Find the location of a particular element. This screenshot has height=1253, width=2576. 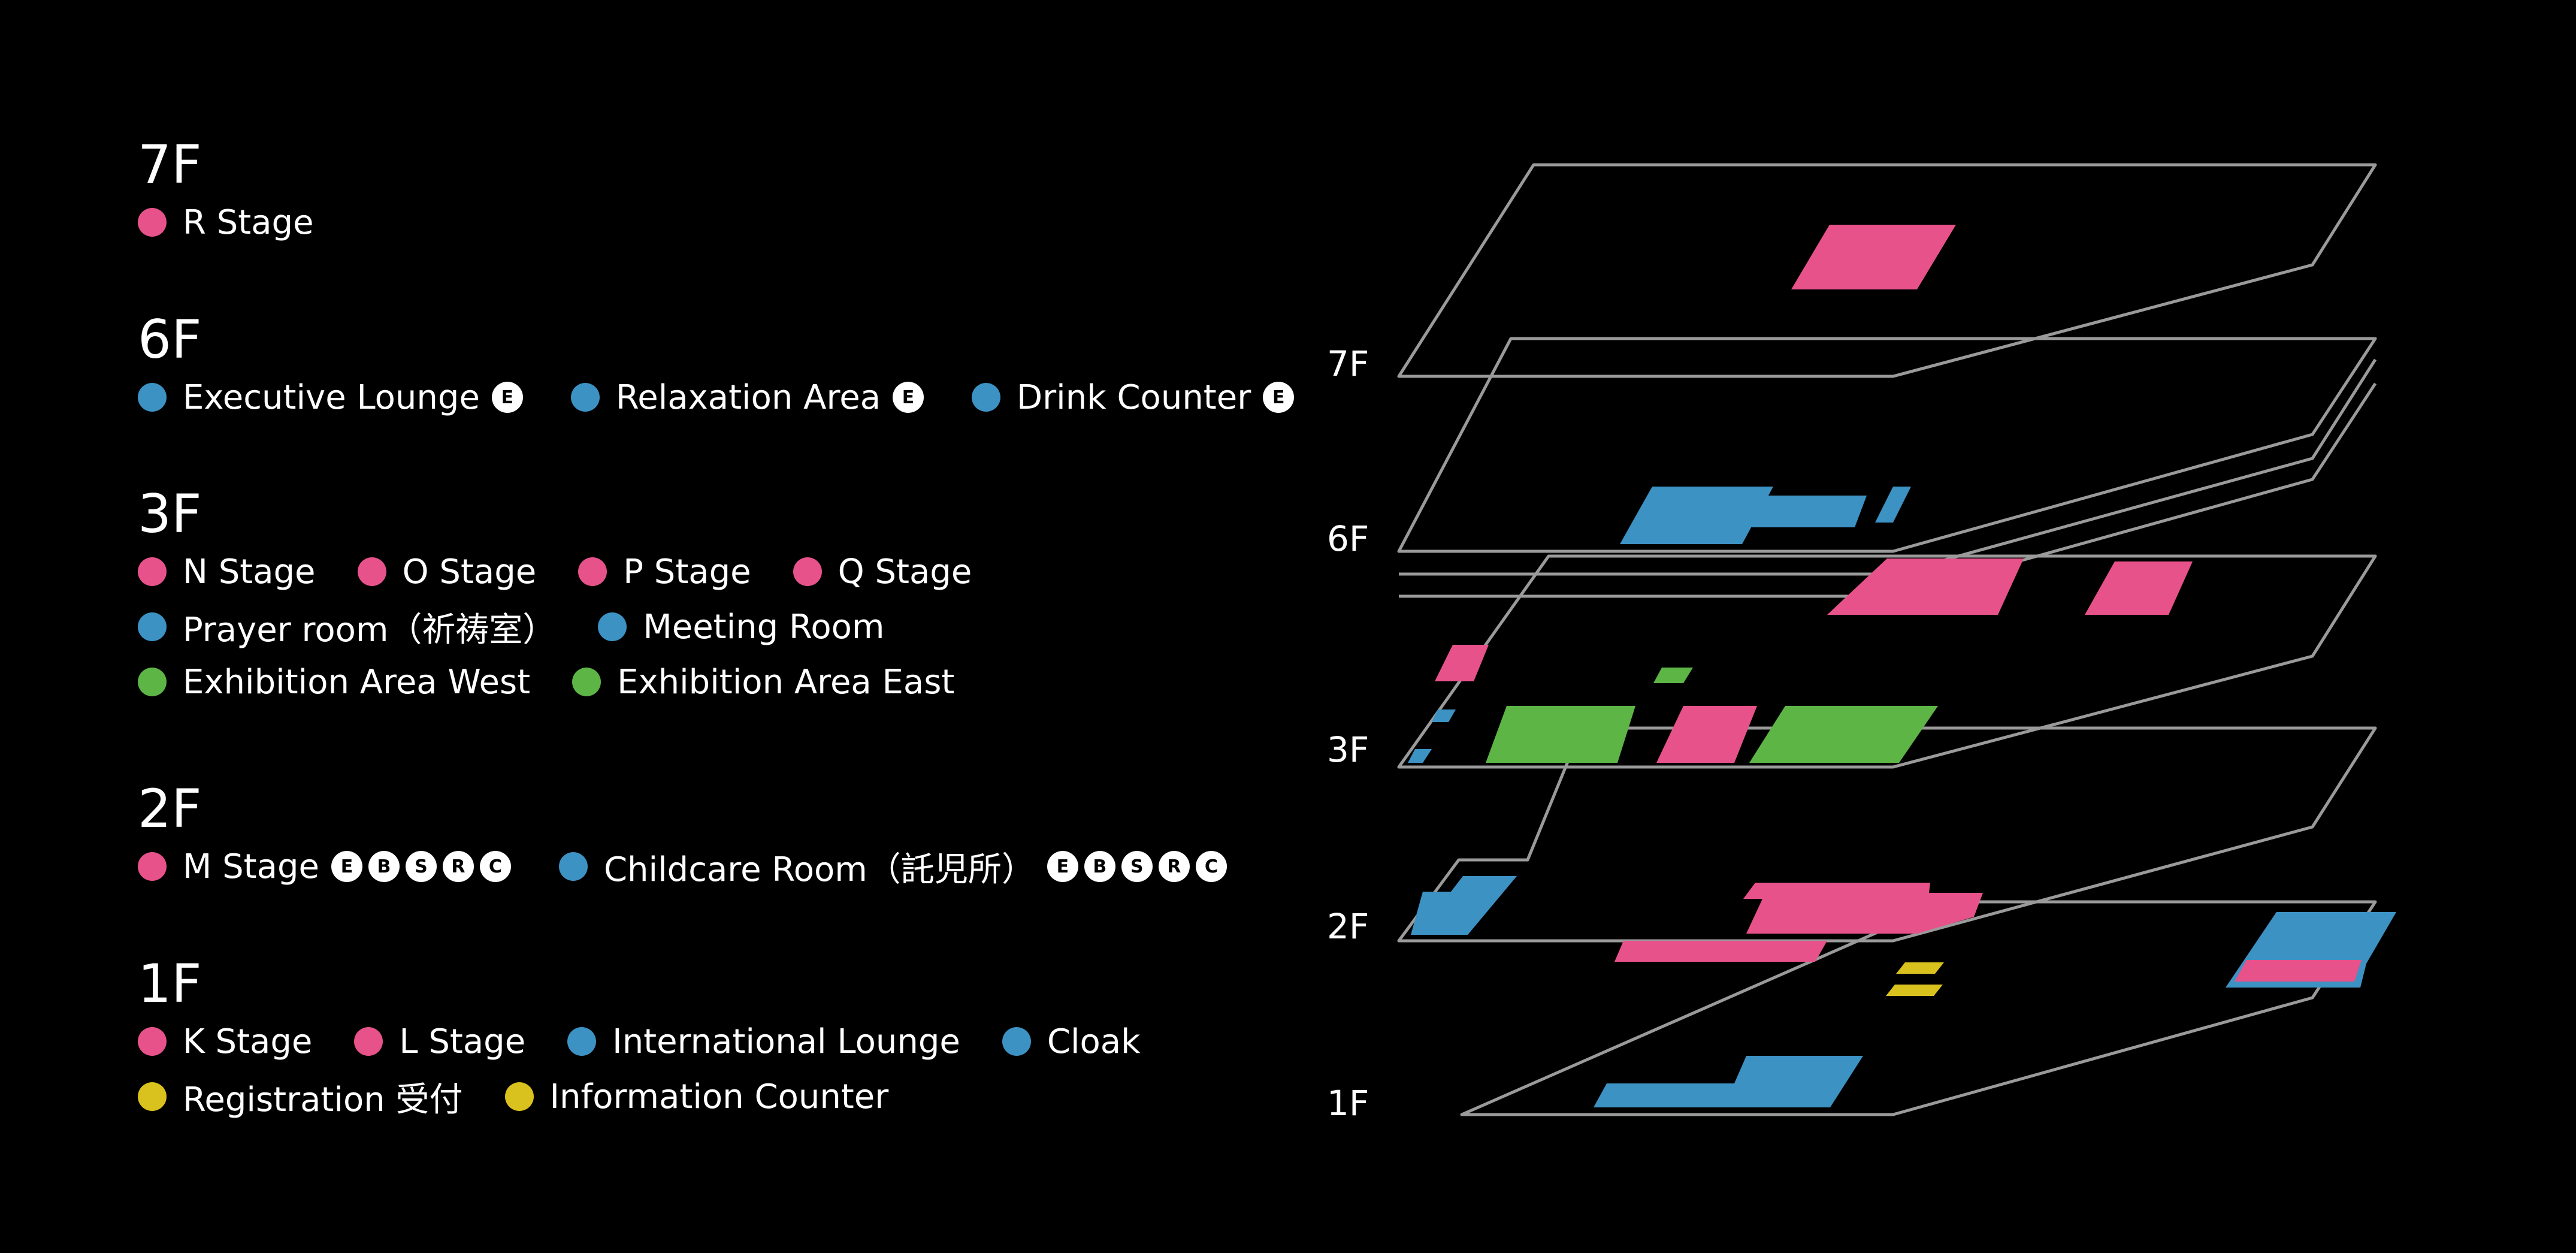

room-exhibition-west is located at coordinates (1560, 734).